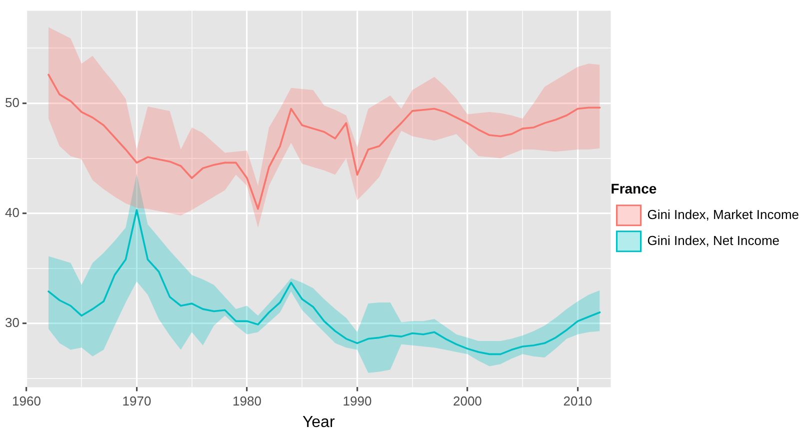 Image resolution: width=809 pixels, height=434 pixels. I want to click on x-tick-label: 1990, so click(357, 401).